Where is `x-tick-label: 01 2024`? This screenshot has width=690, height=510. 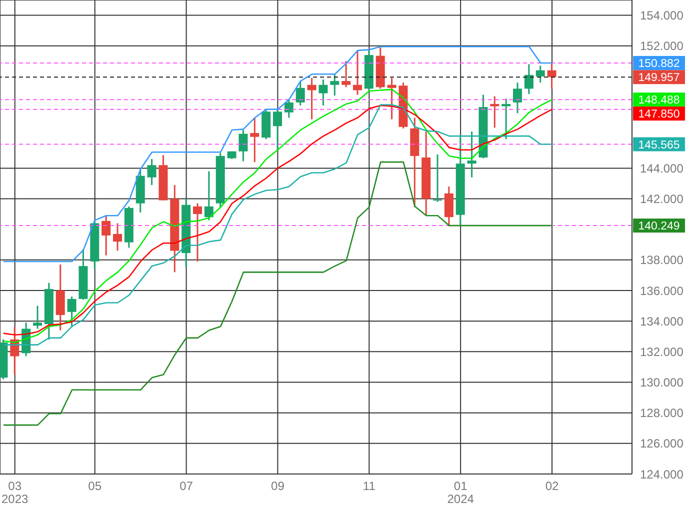
x-tick-label: 01 2024 is located at coordinates (460, 492).